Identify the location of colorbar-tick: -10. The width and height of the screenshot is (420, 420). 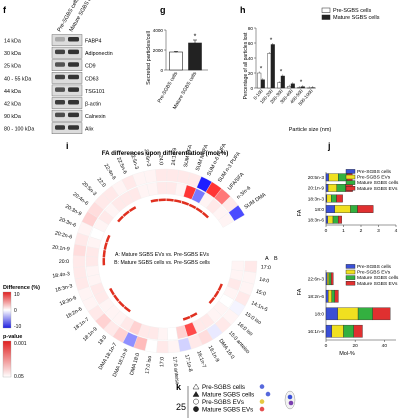
(17, 327).